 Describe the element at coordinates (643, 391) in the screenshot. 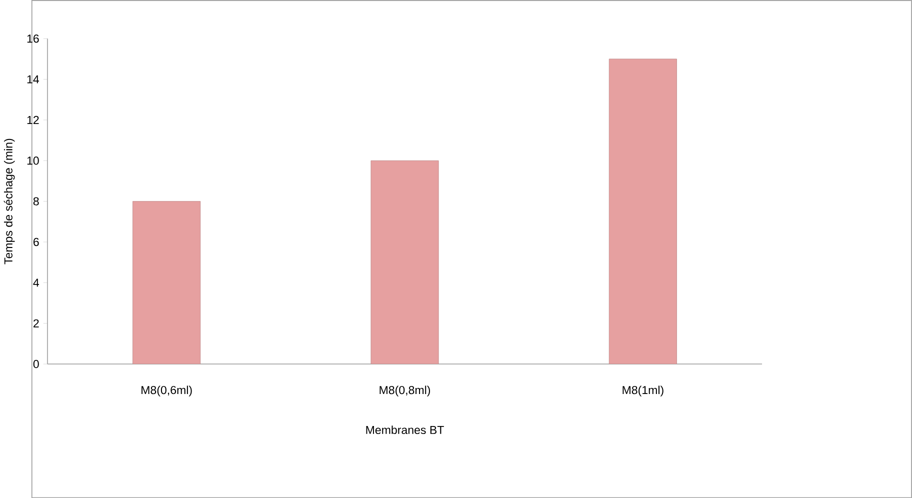

I see `x-tick-label: M8(1ml)` at that location.